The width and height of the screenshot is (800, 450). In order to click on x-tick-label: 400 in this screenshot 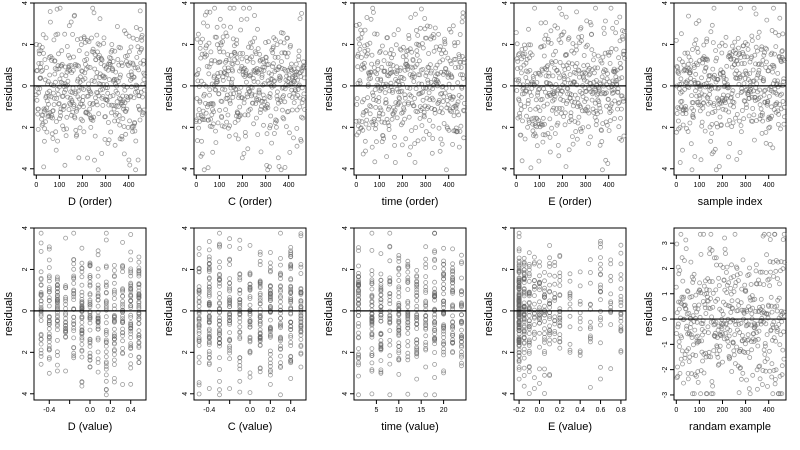, I will do `click(769, 185)`.